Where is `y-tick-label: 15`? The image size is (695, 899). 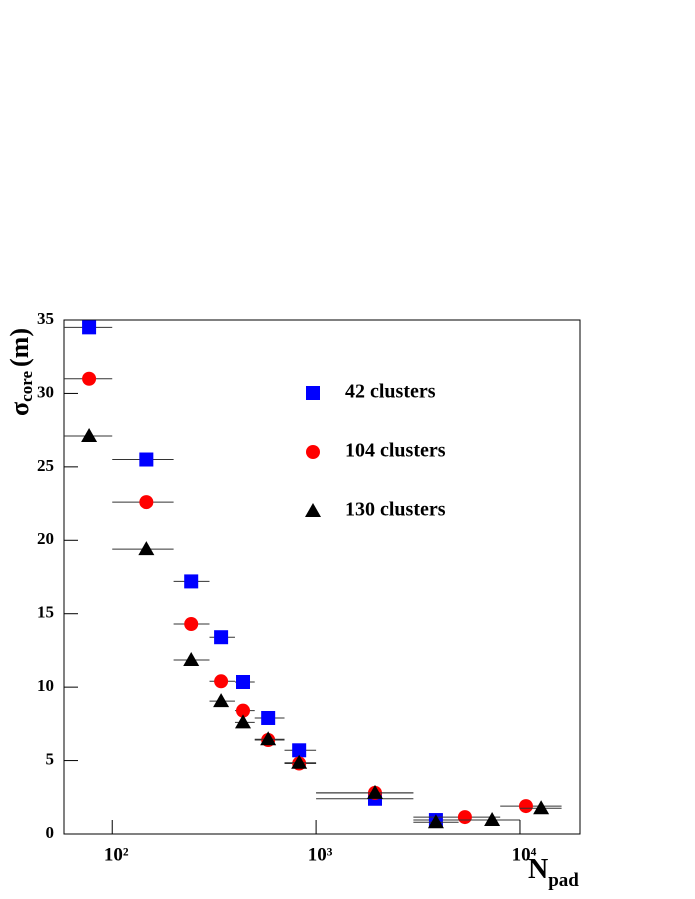 y-tick-label: 15 is located at coordinates (45, 612).